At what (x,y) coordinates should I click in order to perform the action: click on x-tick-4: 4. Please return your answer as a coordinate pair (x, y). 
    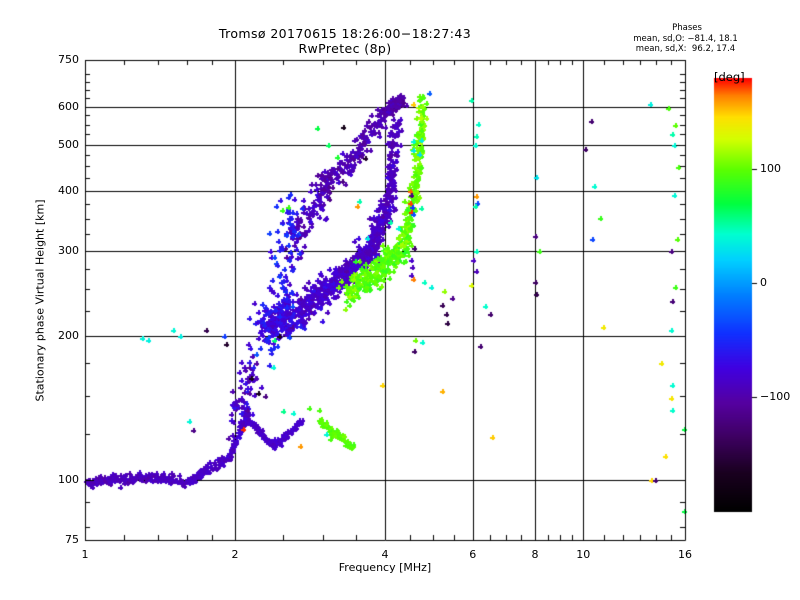
    Looking at the image, I should click on (385, 554).